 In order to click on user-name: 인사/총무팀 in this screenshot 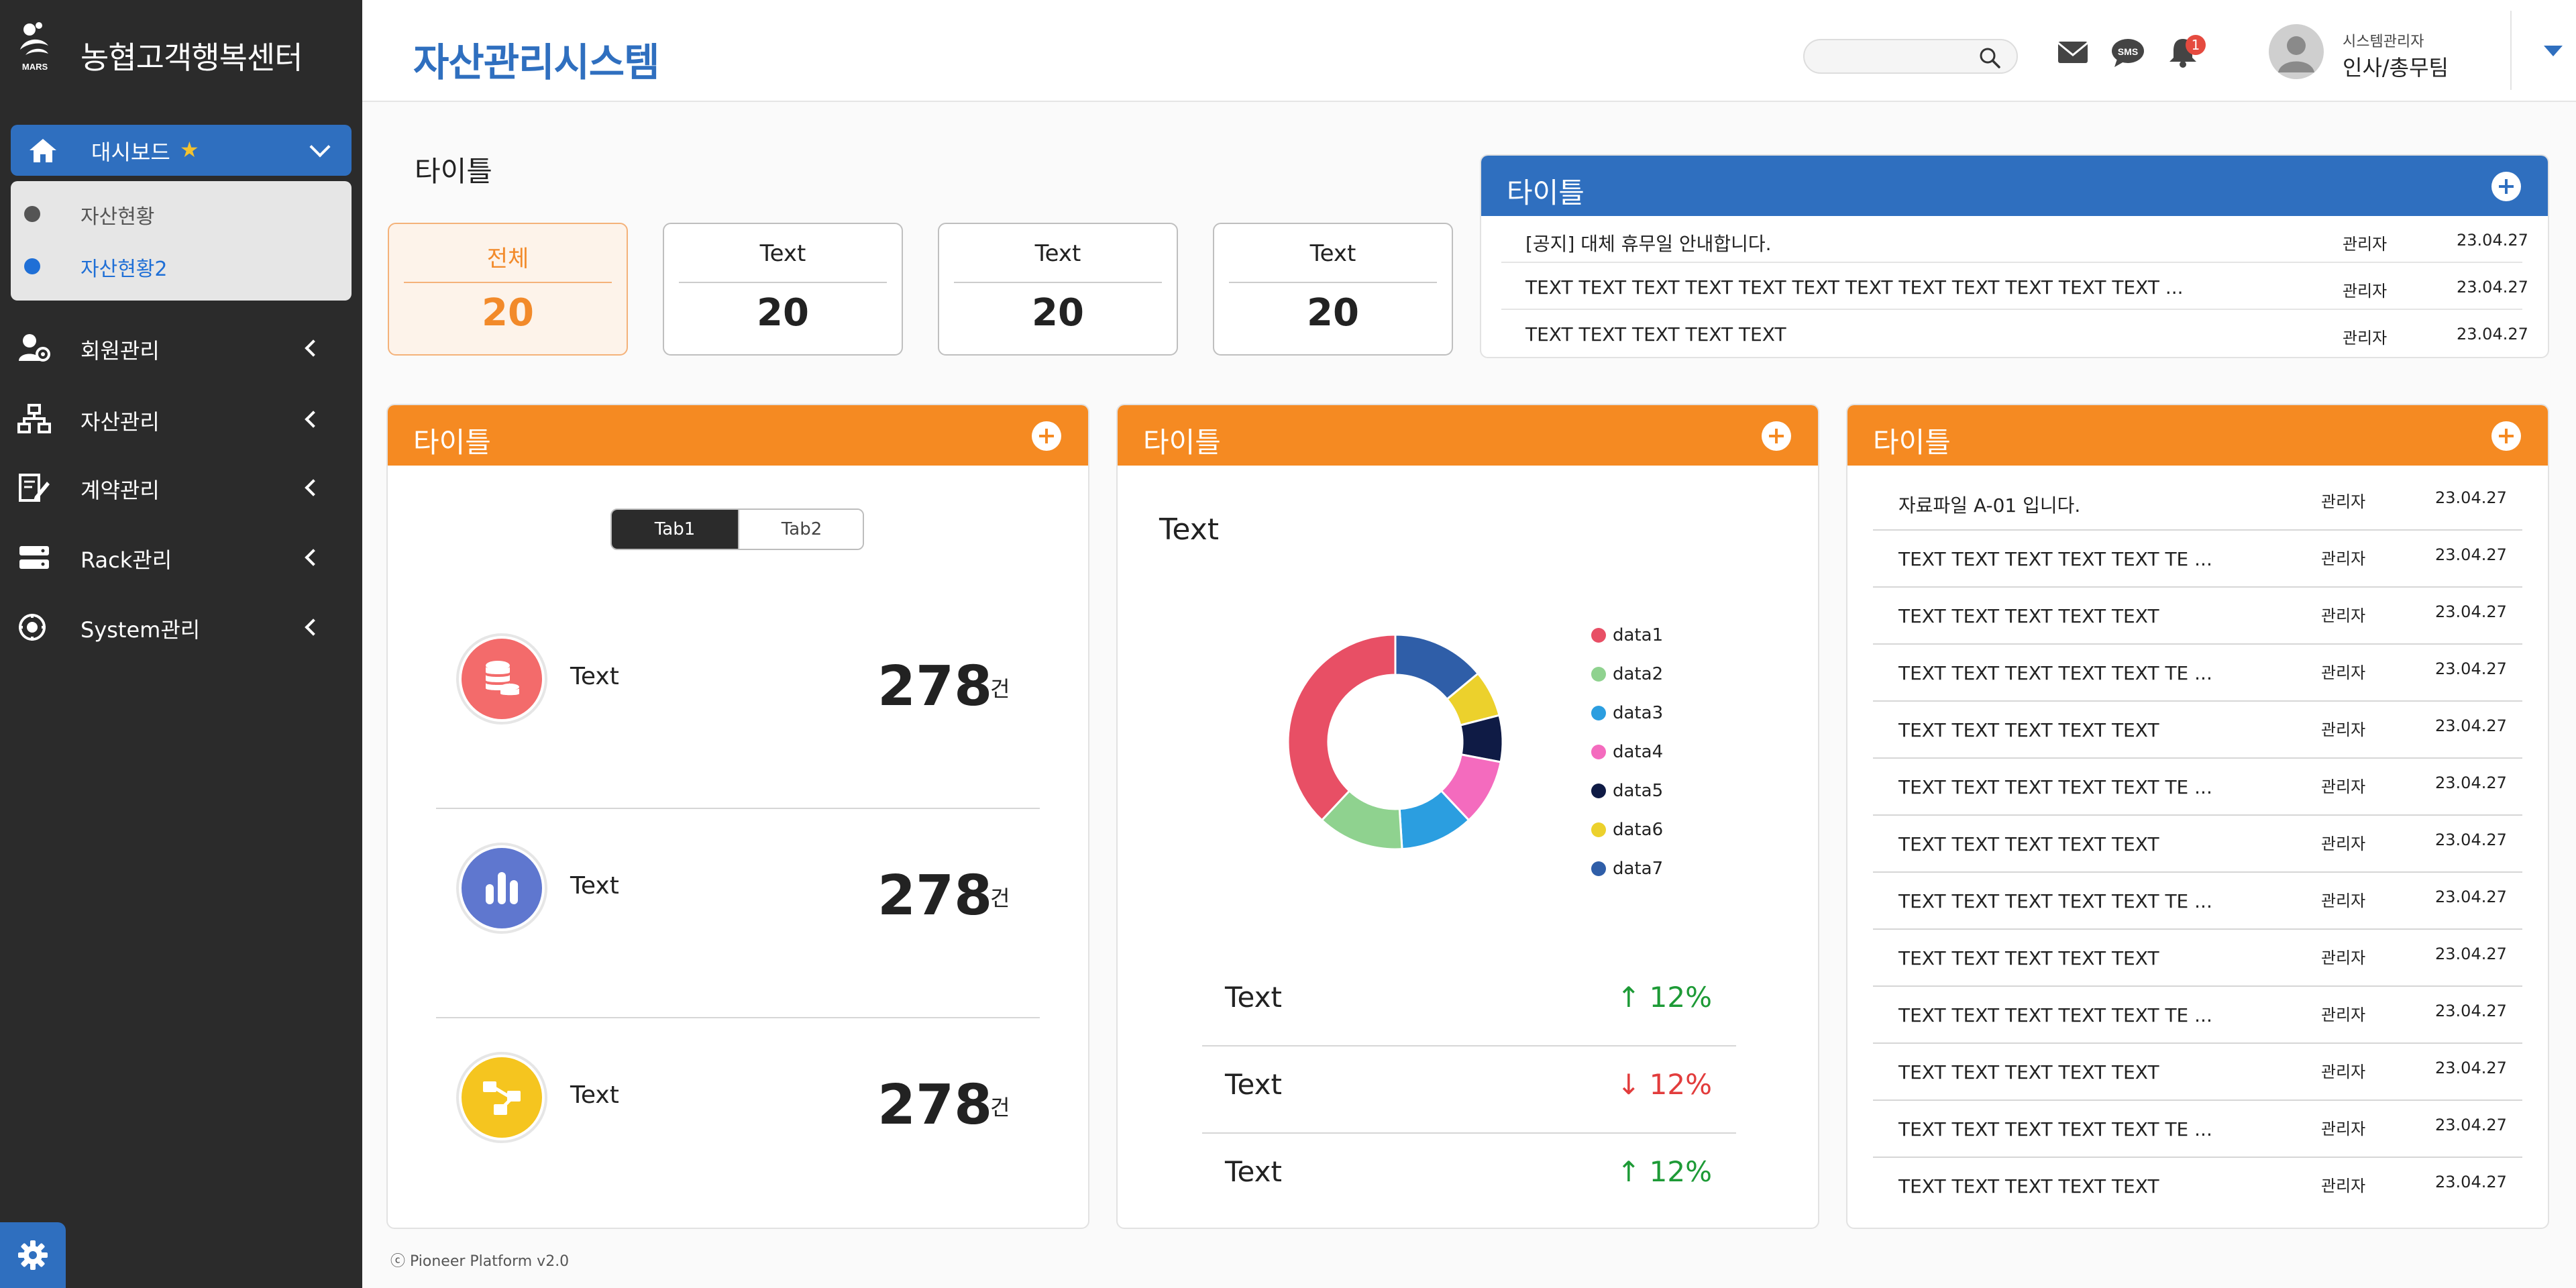, I will do `click(2396, 67)`.